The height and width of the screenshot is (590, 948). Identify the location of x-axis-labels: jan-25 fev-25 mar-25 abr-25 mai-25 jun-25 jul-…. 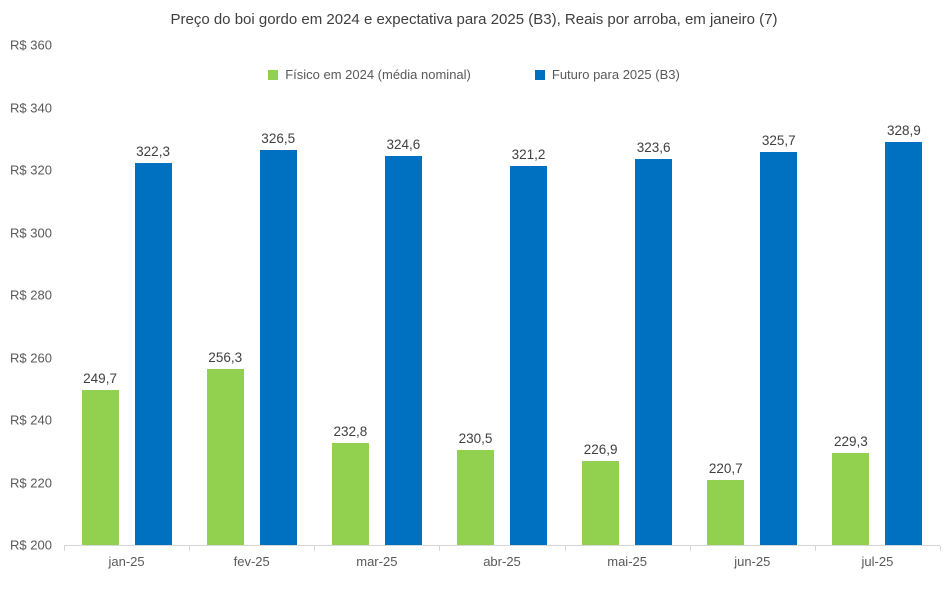
(502, 561).